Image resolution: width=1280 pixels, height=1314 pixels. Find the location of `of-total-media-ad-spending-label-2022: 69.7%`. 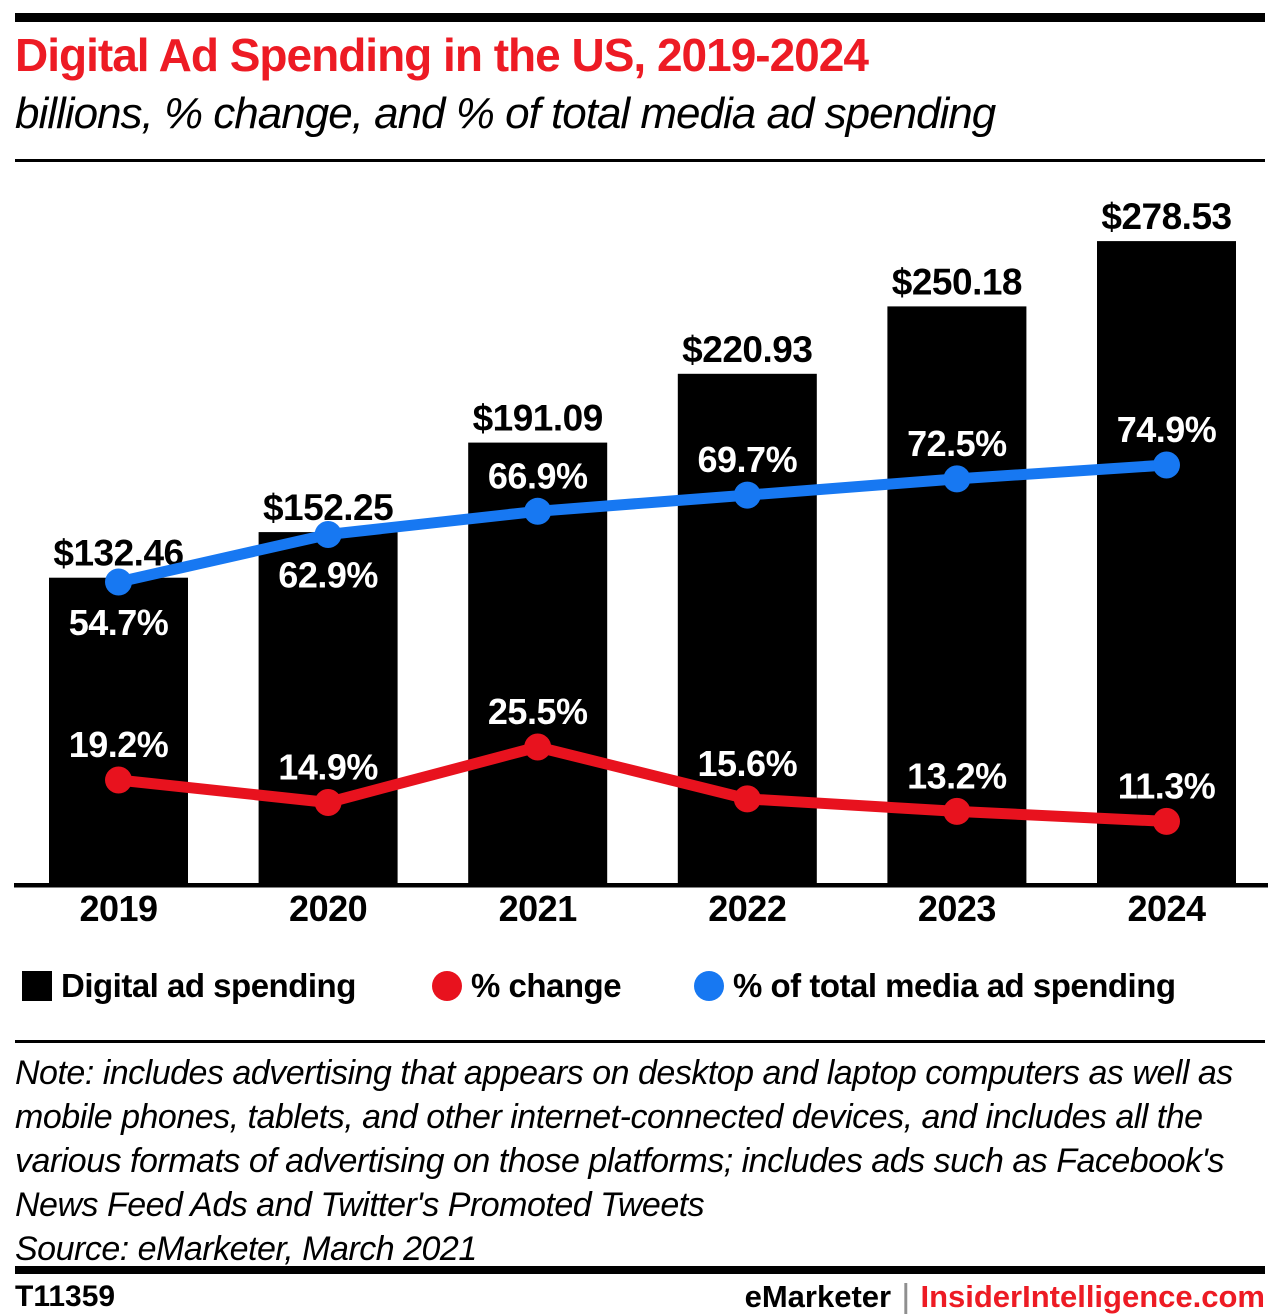

of-total-media-ad-spending-label-2022: 69.7% is located at coordinates (748, 459).